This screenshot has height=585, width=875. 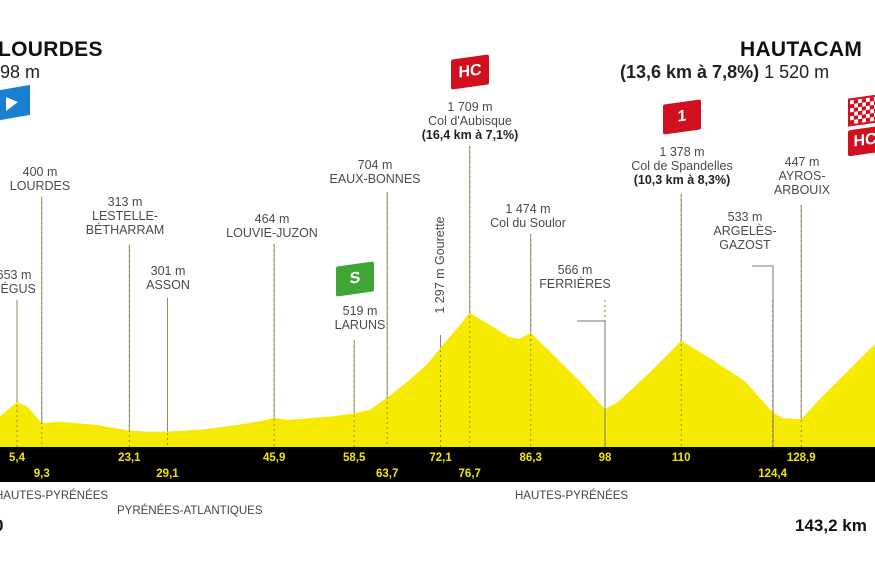 I want to click on distance-total: 143,2 km, so click(x=831, y=525).